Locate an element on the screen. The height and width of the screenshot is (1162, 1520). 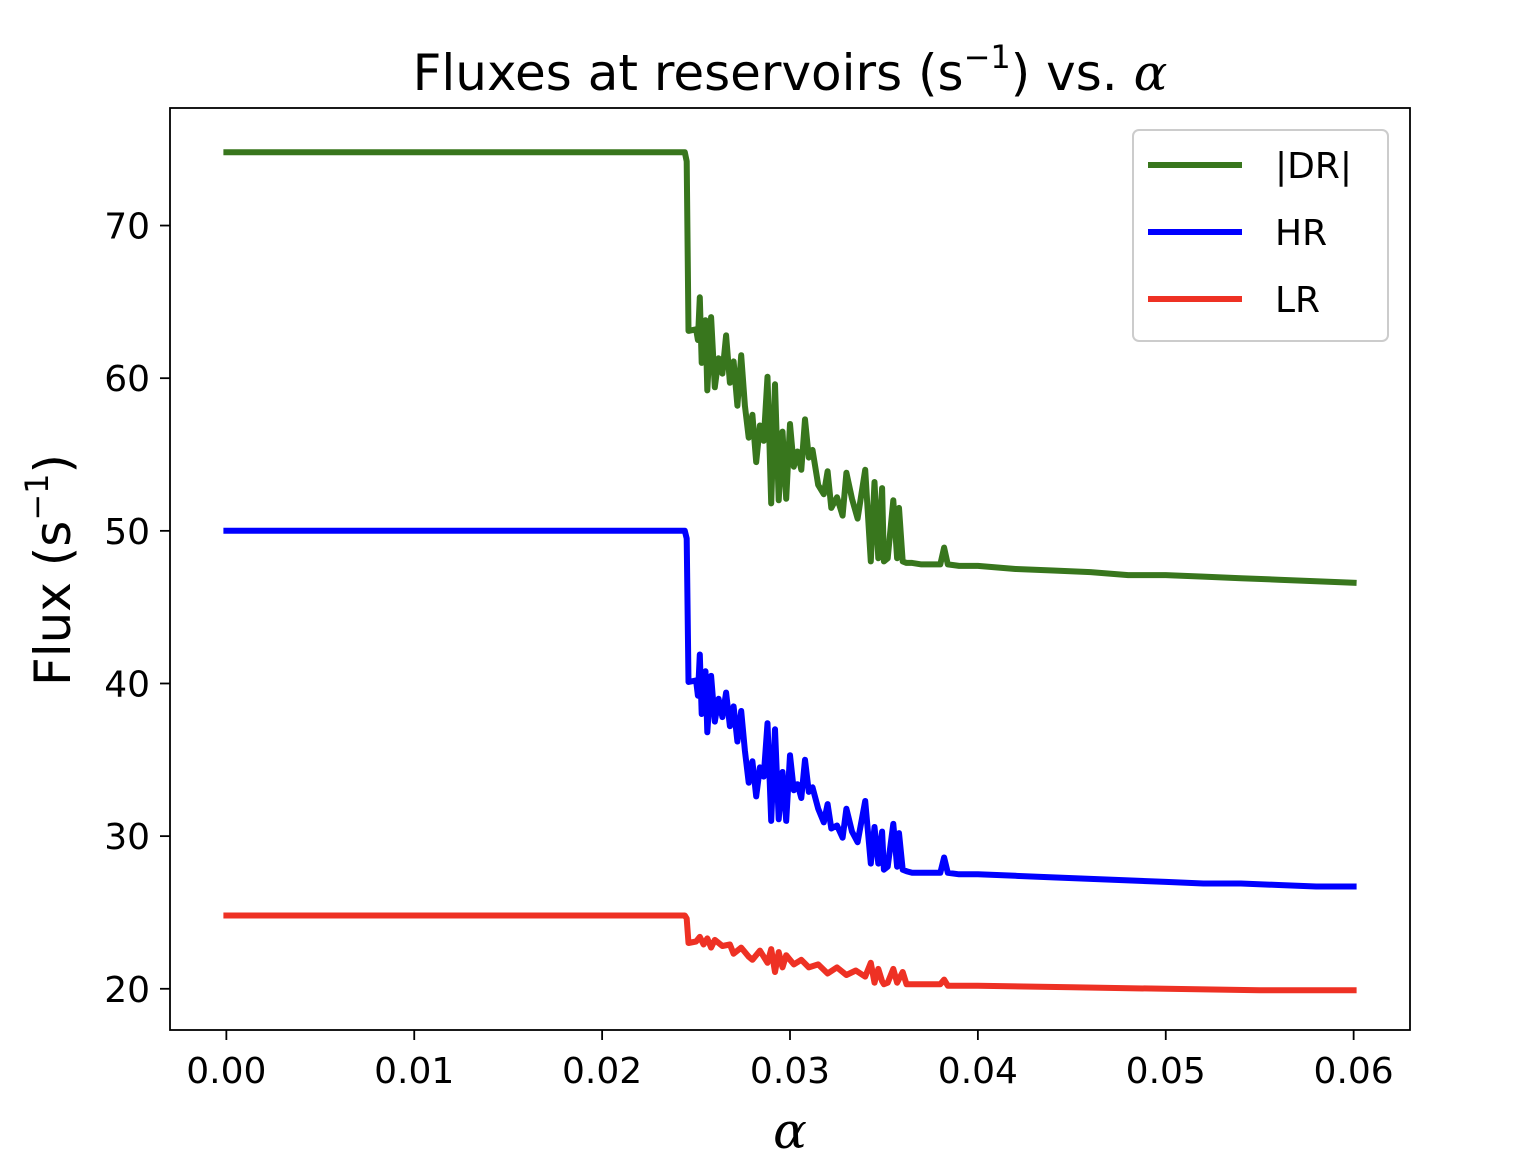
y-tick-label: 50 is located at coordinates (127, 532).